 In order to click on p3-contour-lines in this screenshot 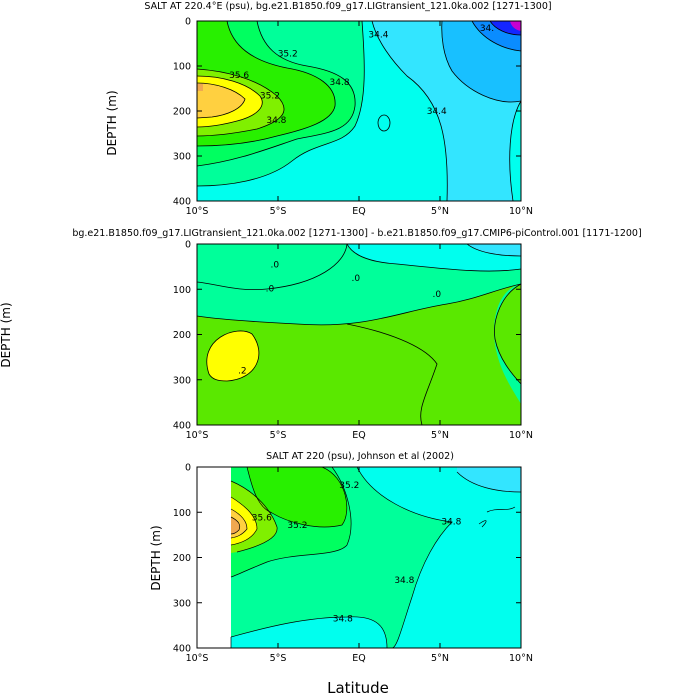, I will do `click(375, 557)`.